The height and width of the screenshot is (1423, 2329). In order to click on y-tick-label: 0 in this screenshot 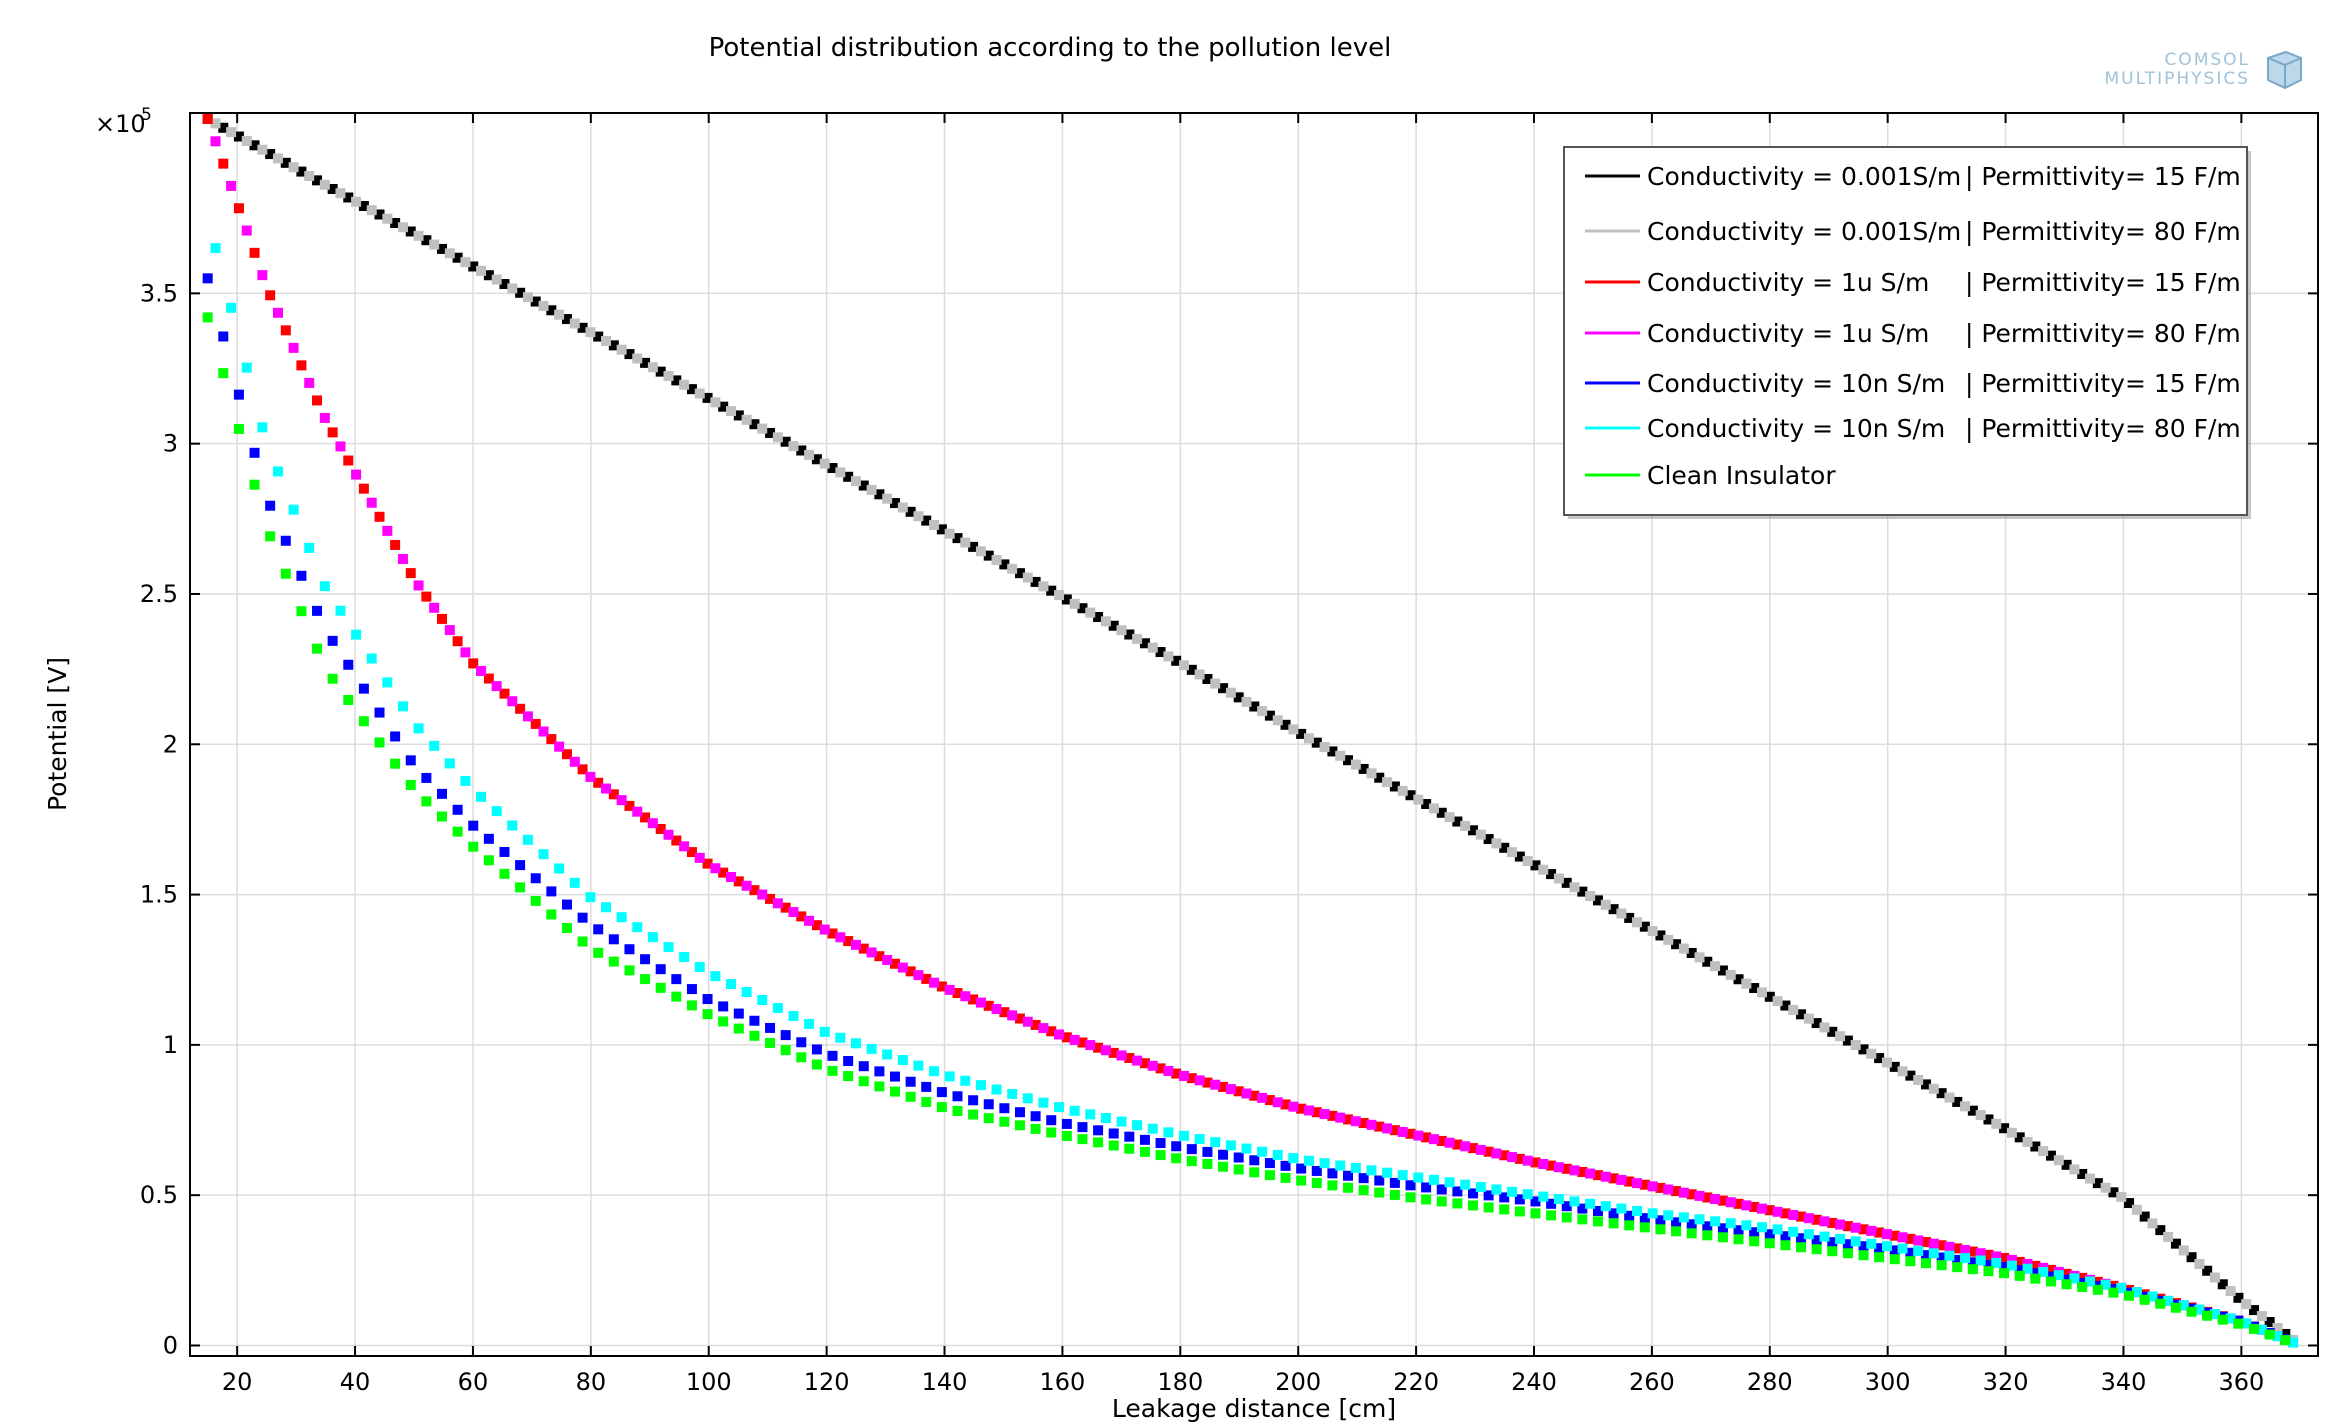, I will do `click(170, 1345)`.